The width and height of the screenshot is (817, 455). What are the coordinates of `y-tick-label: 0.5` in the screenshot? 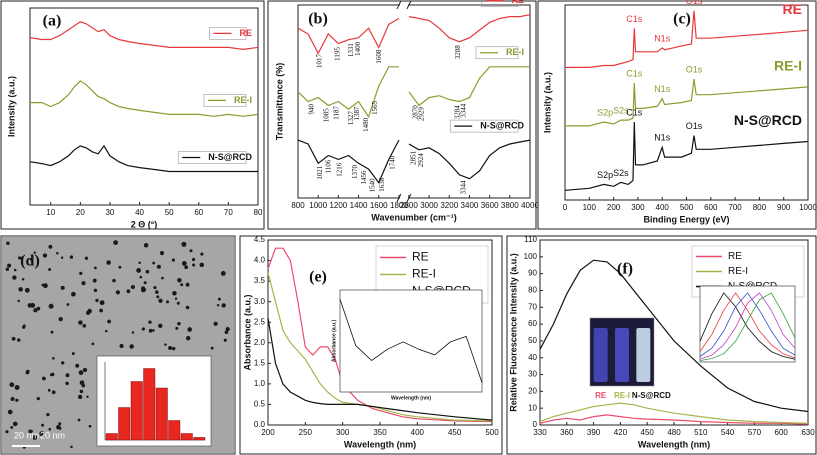 It's located at (260, 404).